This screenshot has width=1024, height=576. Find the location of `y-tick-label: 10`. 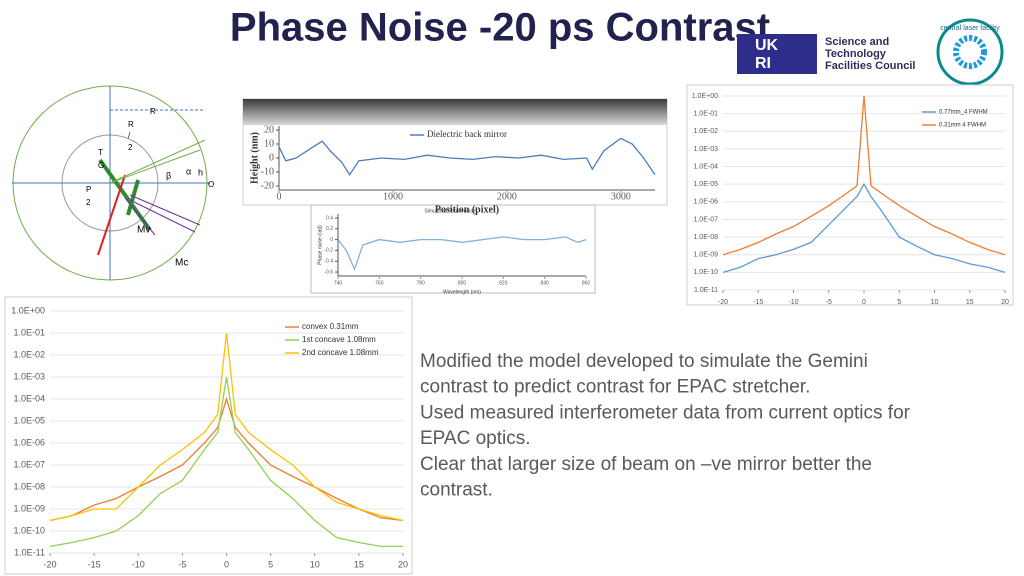

y-tick-label: 10 is located at coordinates (269, 143).